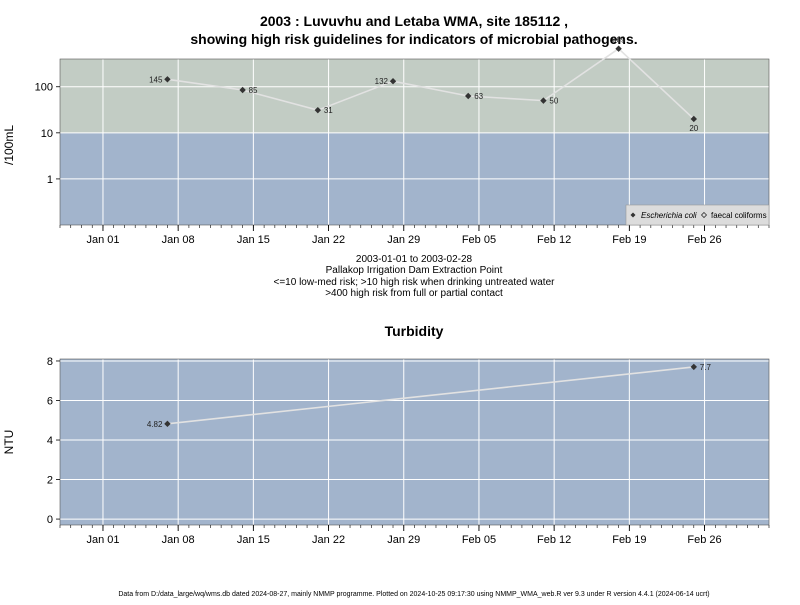  I want to click on data-label-7: 20, so click(693, 128).